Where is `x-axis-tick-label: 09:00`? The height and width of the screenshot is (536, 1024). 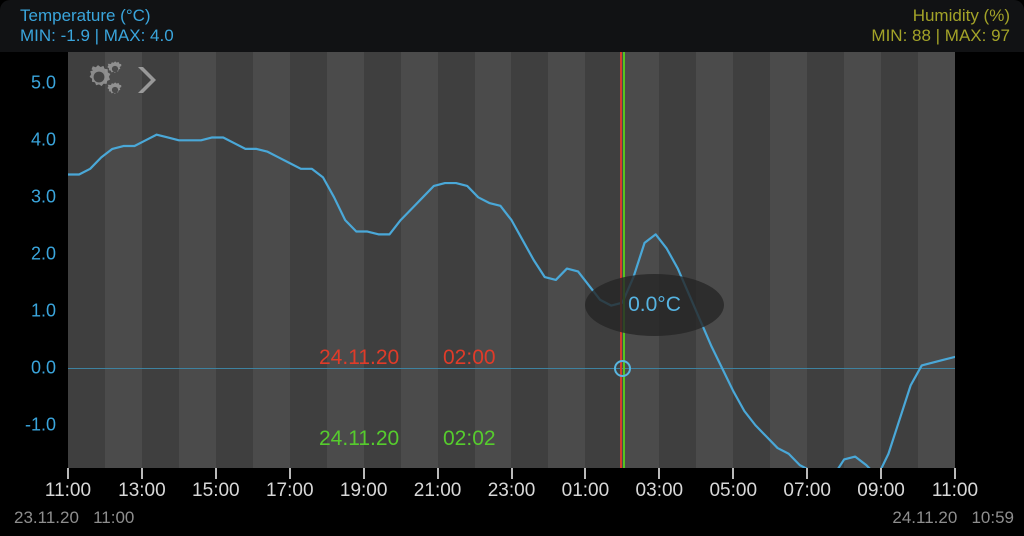 x-axis-tick-label: 09:00 is located at coordinates (881, 490).